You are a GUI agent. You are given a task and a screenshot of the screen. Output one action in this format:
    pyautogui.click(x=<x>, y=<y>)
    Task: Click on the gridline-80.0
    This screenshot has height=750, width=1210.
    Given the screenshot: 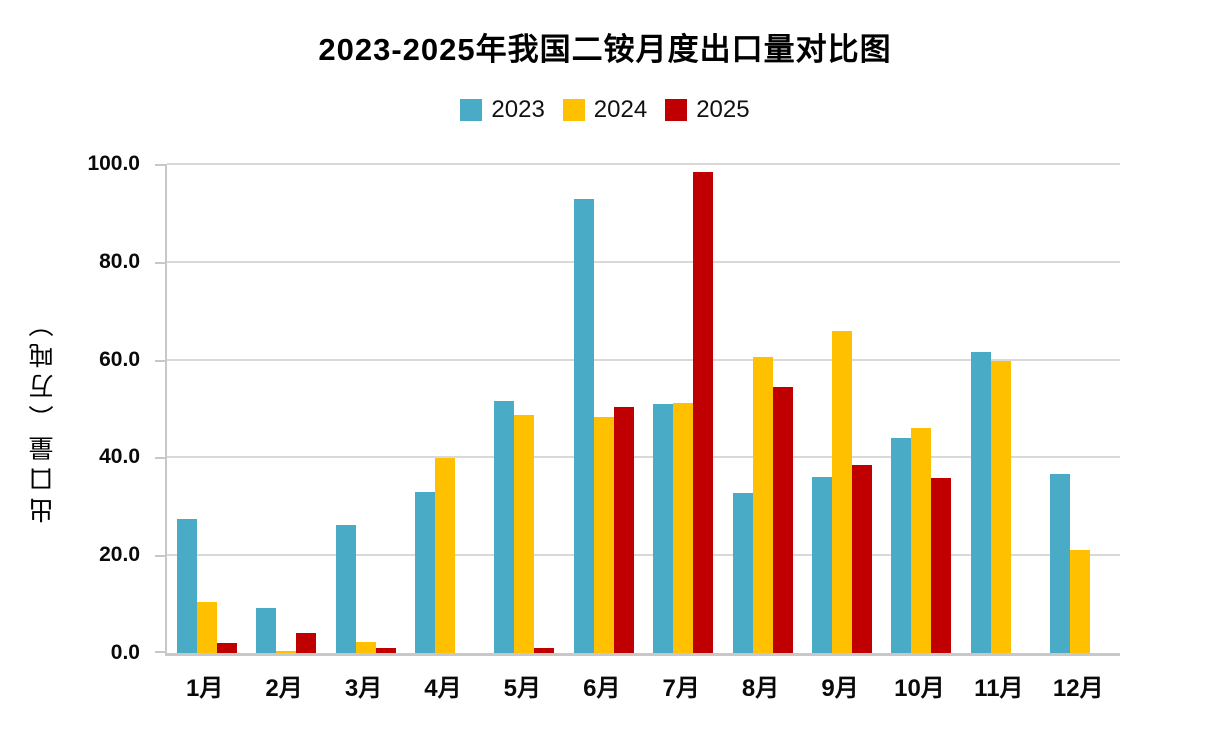 What is the action you would take?
    pyautogui.click(x=643, y=261)
    